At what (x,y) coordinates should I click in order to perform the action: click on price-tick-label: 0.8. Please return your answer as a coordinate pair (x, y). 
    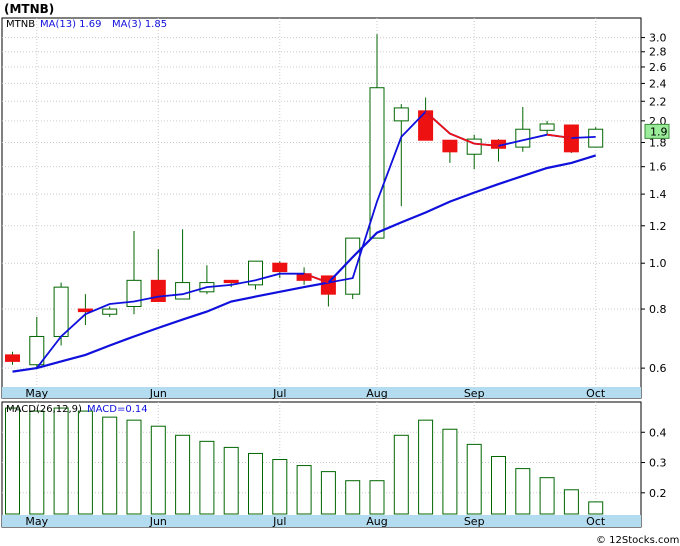
    Looking at the image, I should click on (658, 309).